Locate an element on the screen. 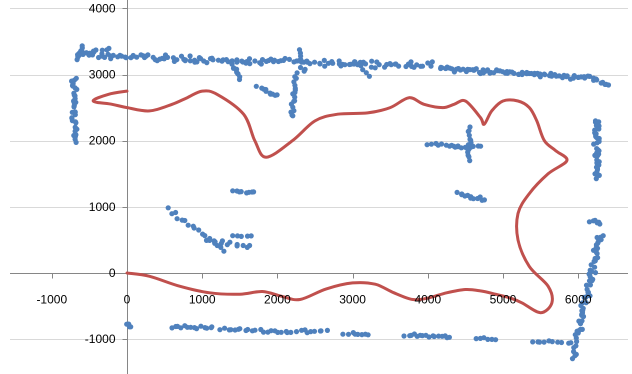  x-tick-label: 0 is located at coordinates (127, 300).